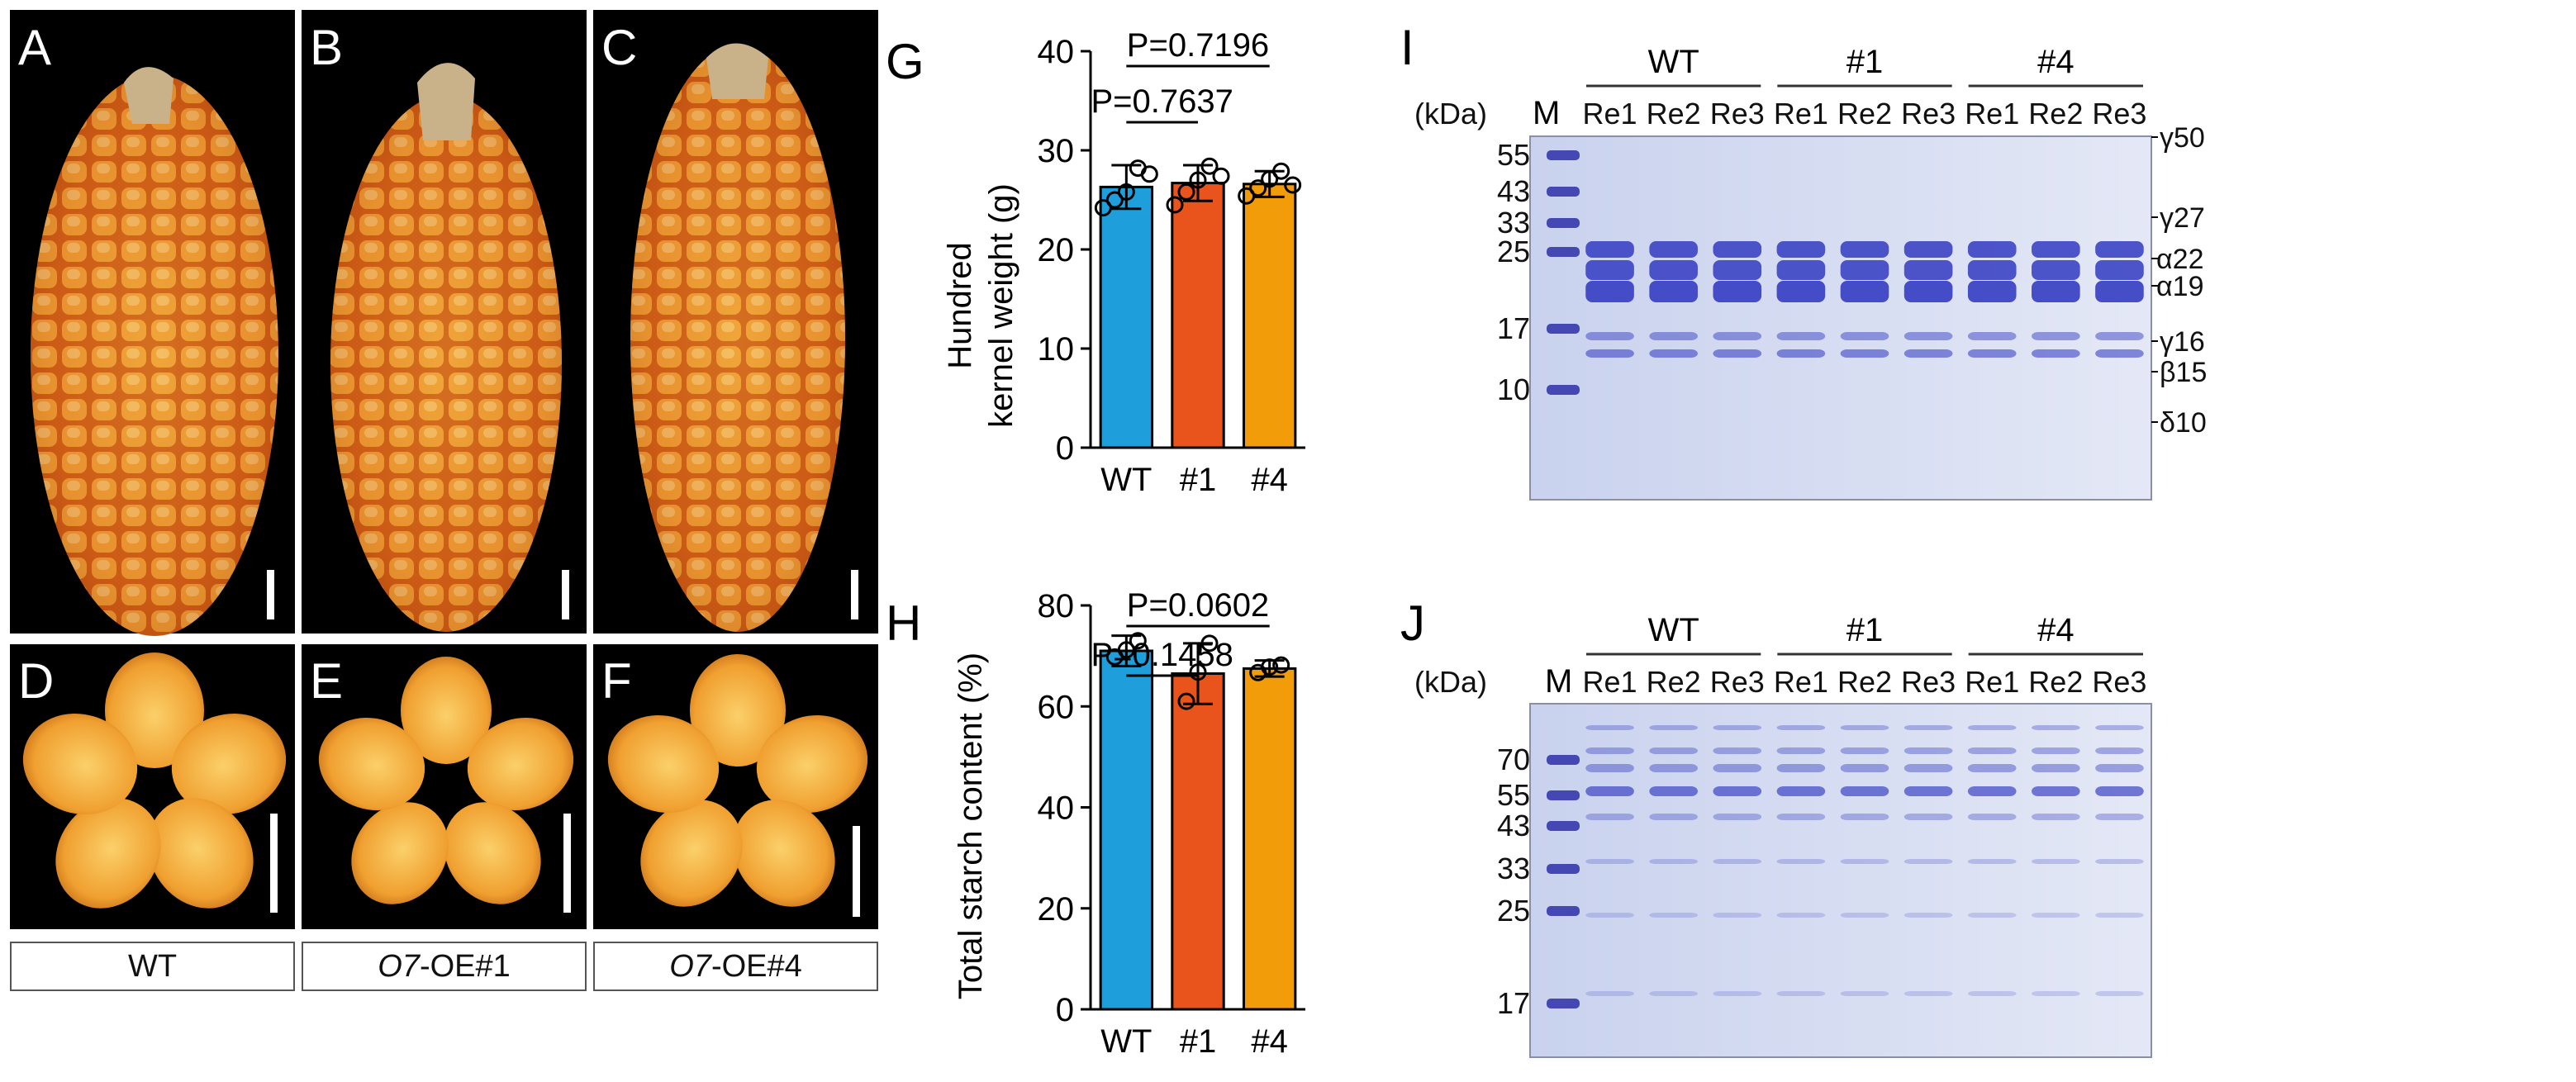  What do you see at coordinates (446, 101) in the screenshot?
I see `husk-tip` at bounding box center [446, 101].